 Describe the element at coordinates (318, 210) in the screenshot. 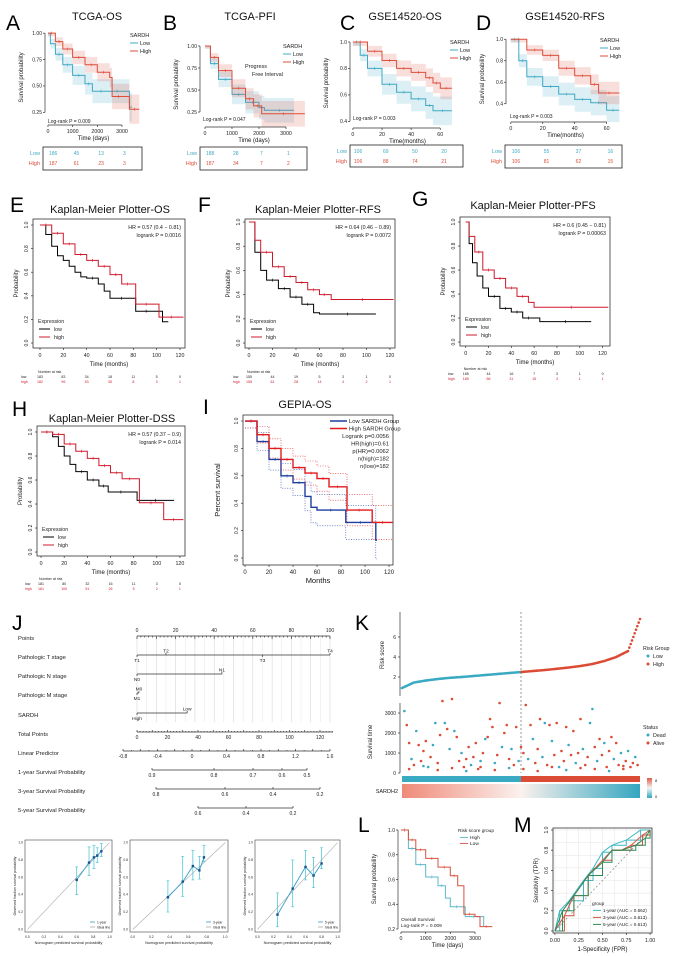

I see `panel-title: Kaplan-Meier Plotter-RFS` at that location.